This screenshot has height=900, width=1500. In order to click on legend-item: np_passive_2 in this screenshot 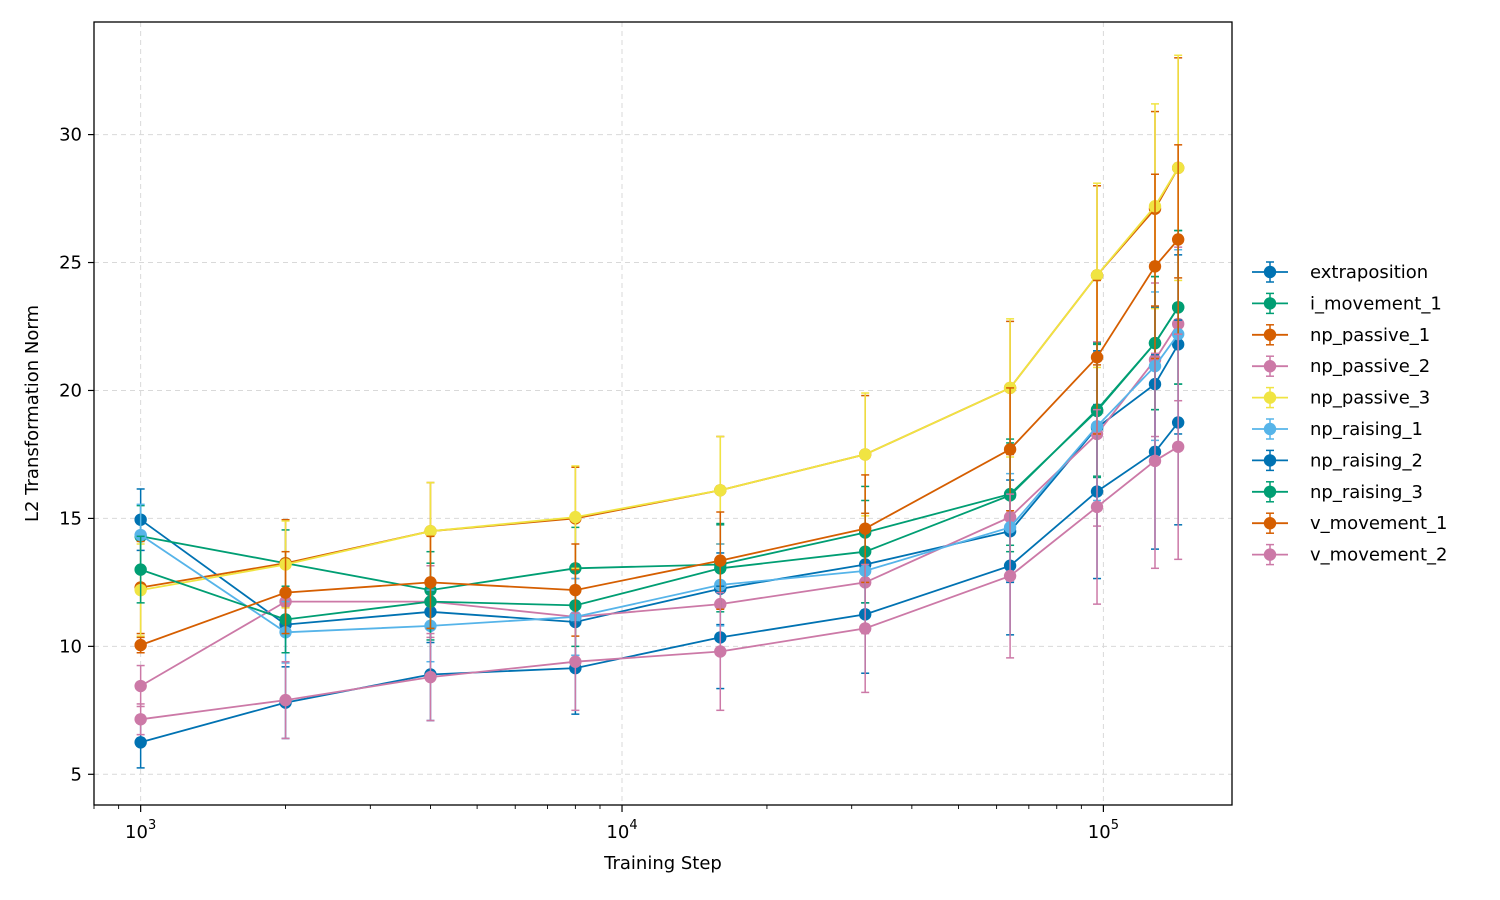, I will do `click(1341, 366)`.